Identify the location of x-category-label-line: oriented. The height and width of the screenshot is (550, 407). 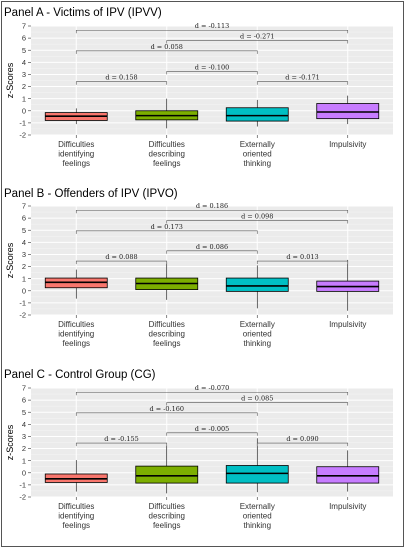
(257, 334).